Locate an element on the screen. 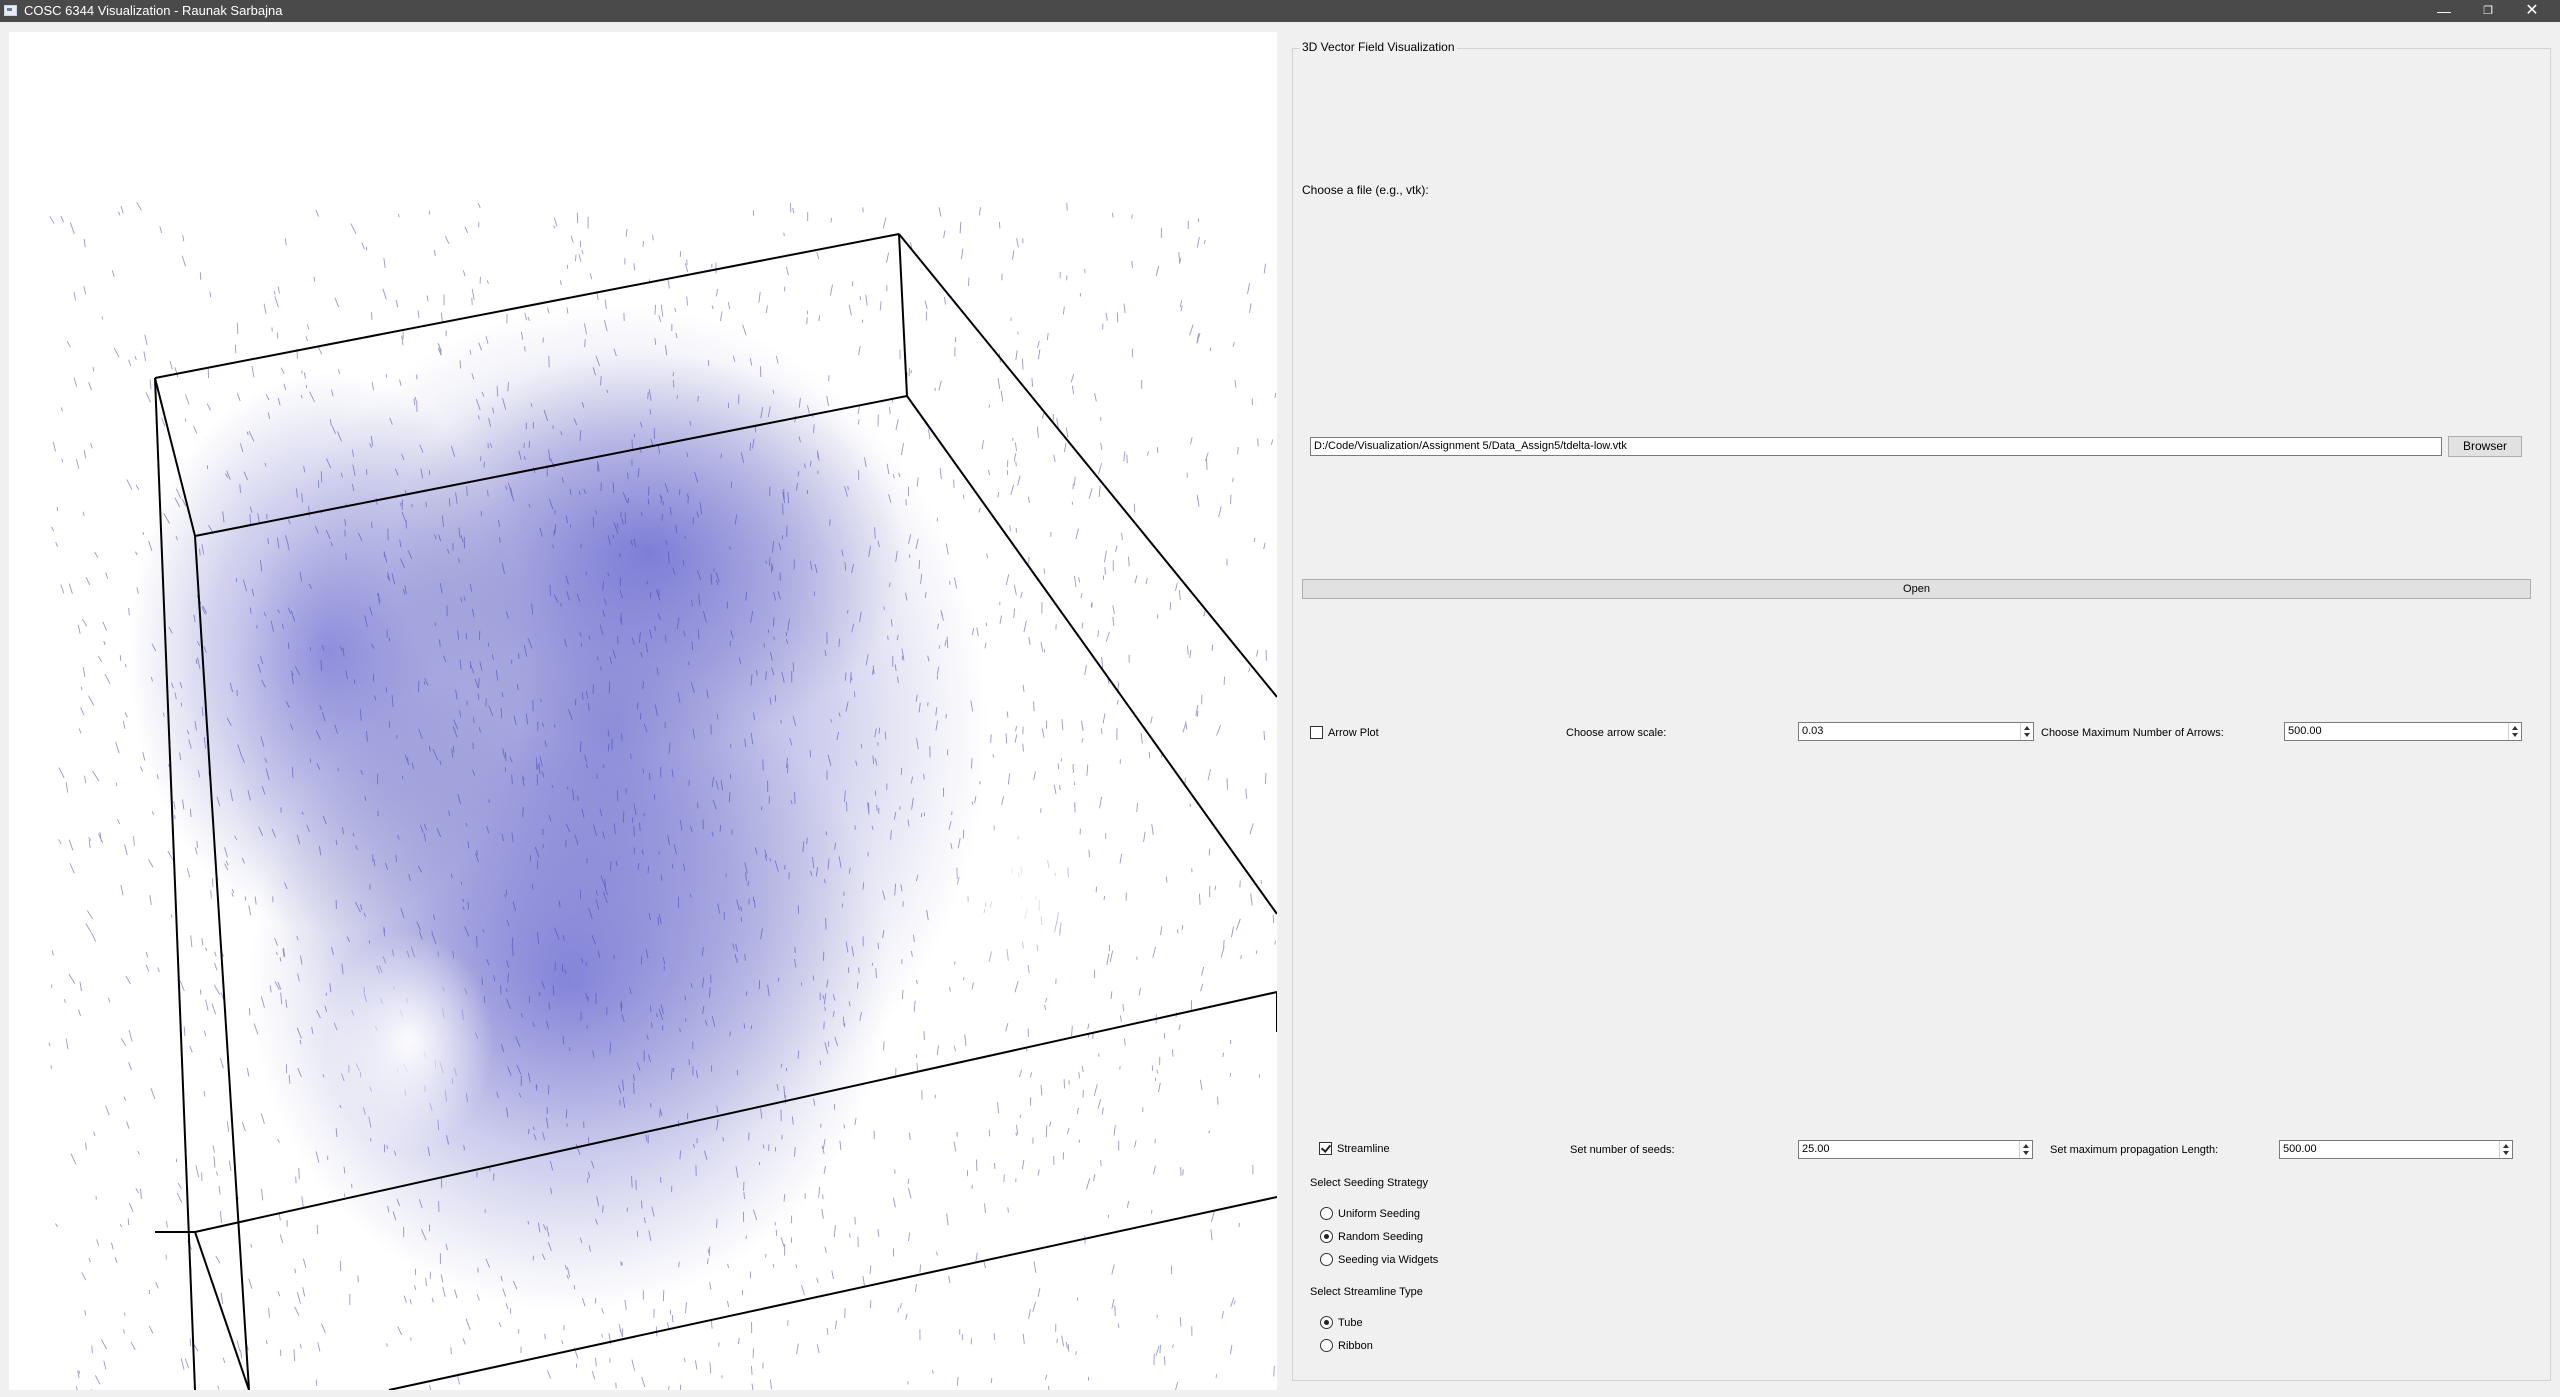 Image resolution: width=2560 pixels, height=1397 pixels. propagation-length-spinbox: 500.00 is located at coordinates (2396, 1149).